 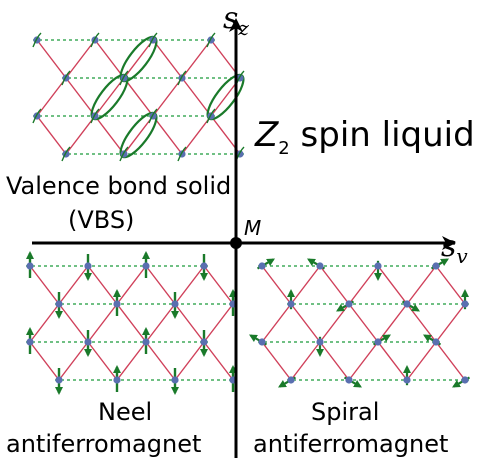 What do you see at coordinates (454, 248) in the screenshot?
I see `horizontal-axis-label: sv` at bounding box center [454, 248].